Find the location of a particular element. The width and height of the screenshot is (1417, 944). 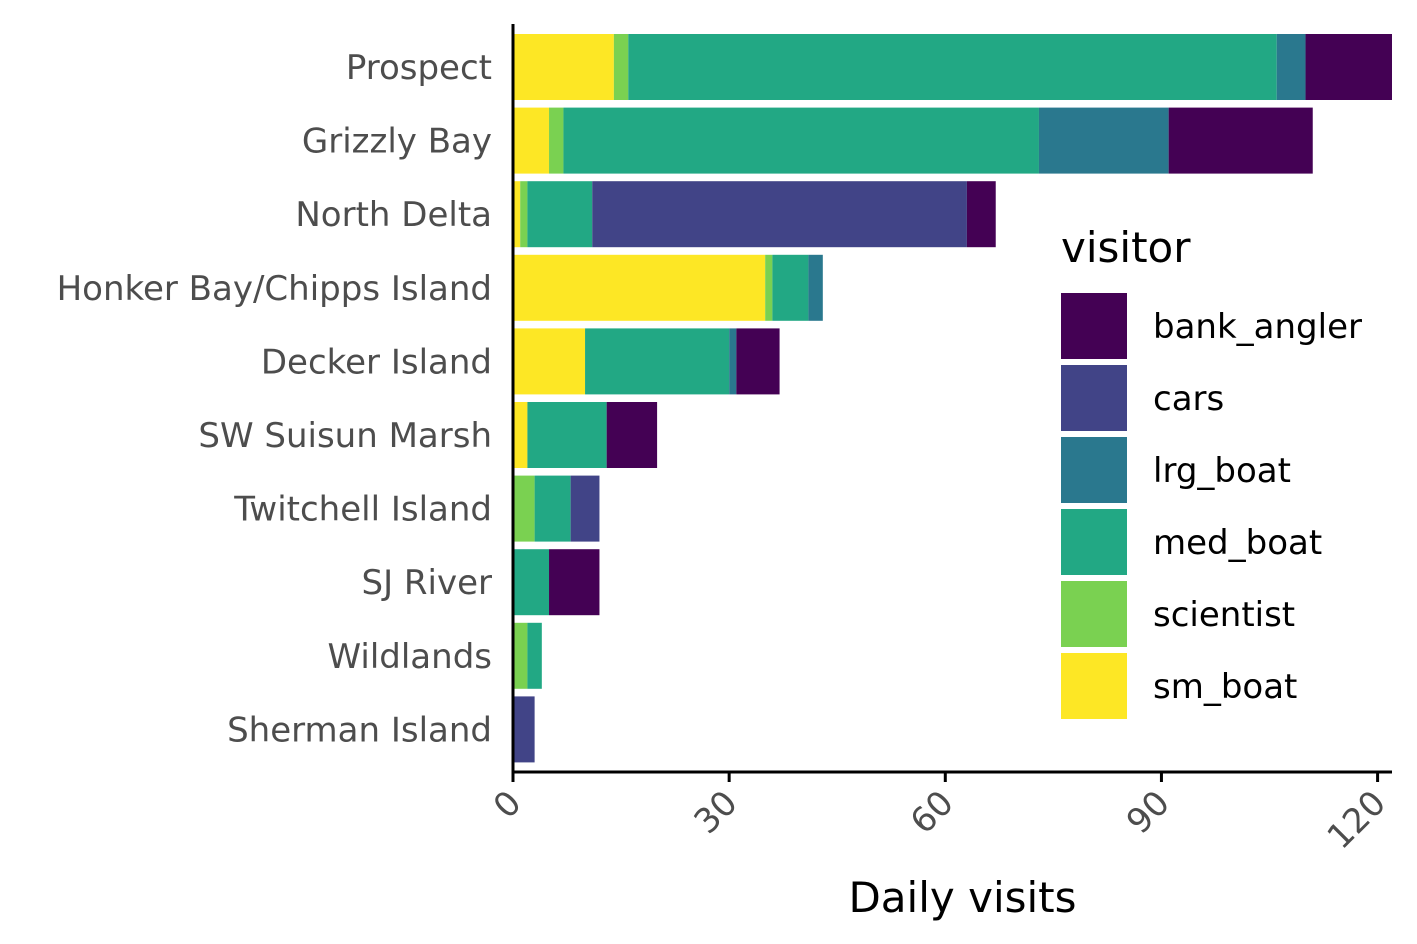

category-label-1: Grizzly Bay is located at coordinates (397, 142).